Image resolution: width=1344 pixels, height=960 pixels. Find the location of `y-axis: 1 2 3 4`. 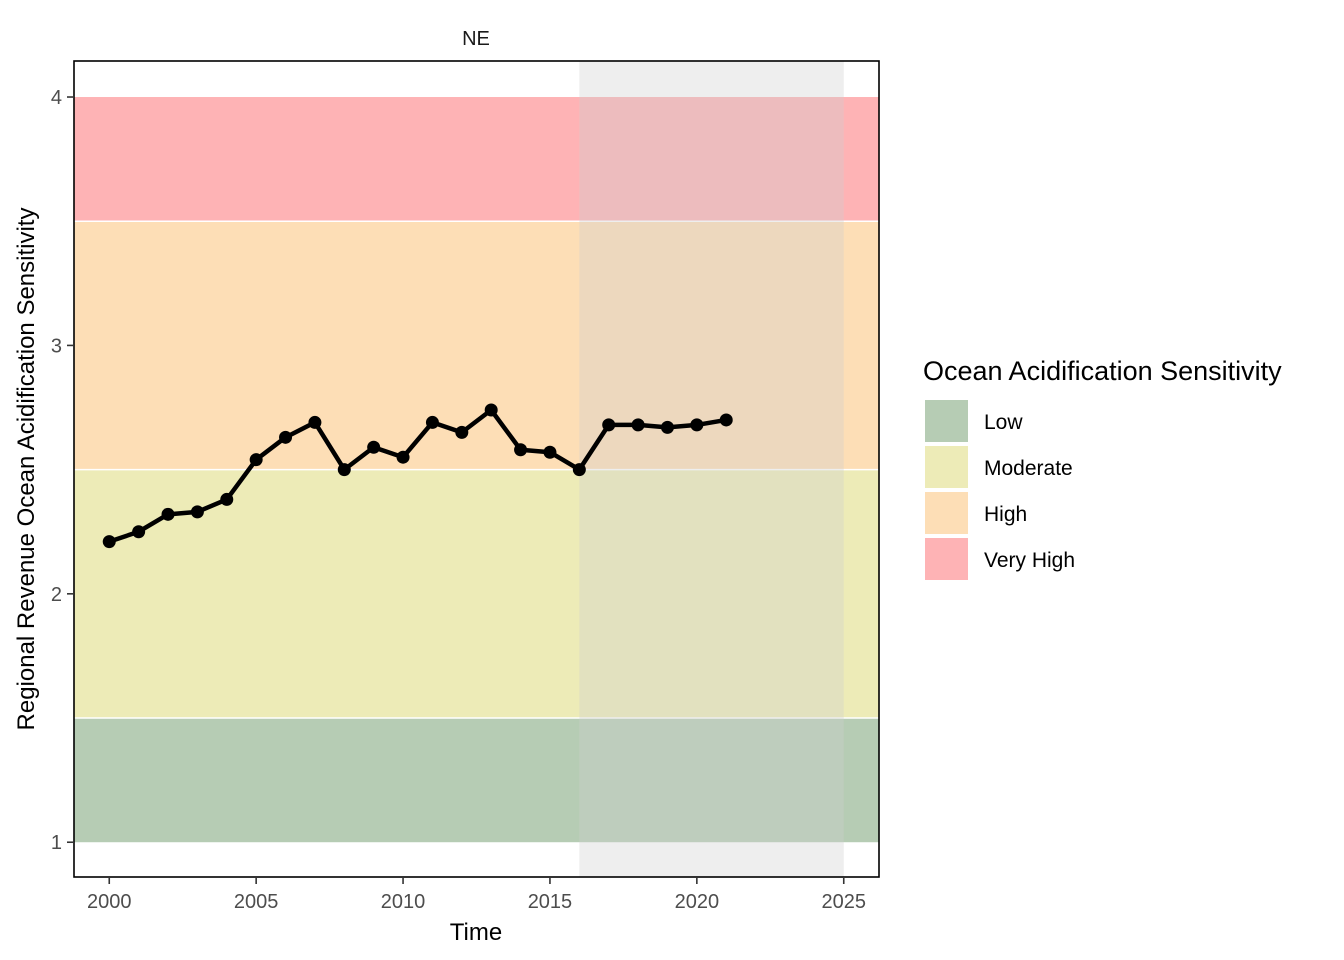

y-axis: 1 2 3 4 is located at coordinates (62, 470).